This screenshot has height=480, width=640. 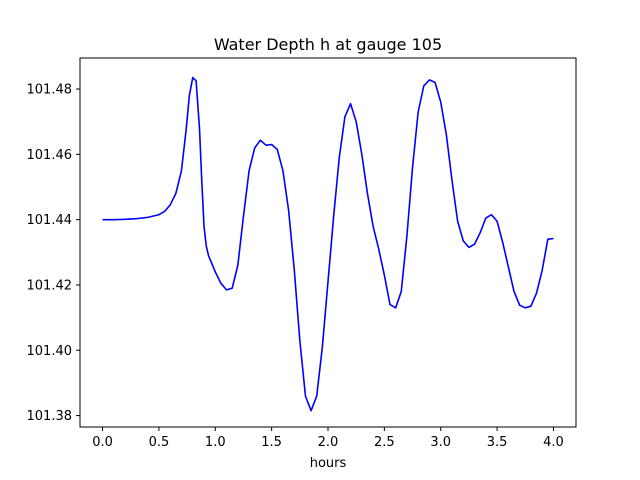 I want to click on x-tick-label: 3.0, so click(x=440, y=442).